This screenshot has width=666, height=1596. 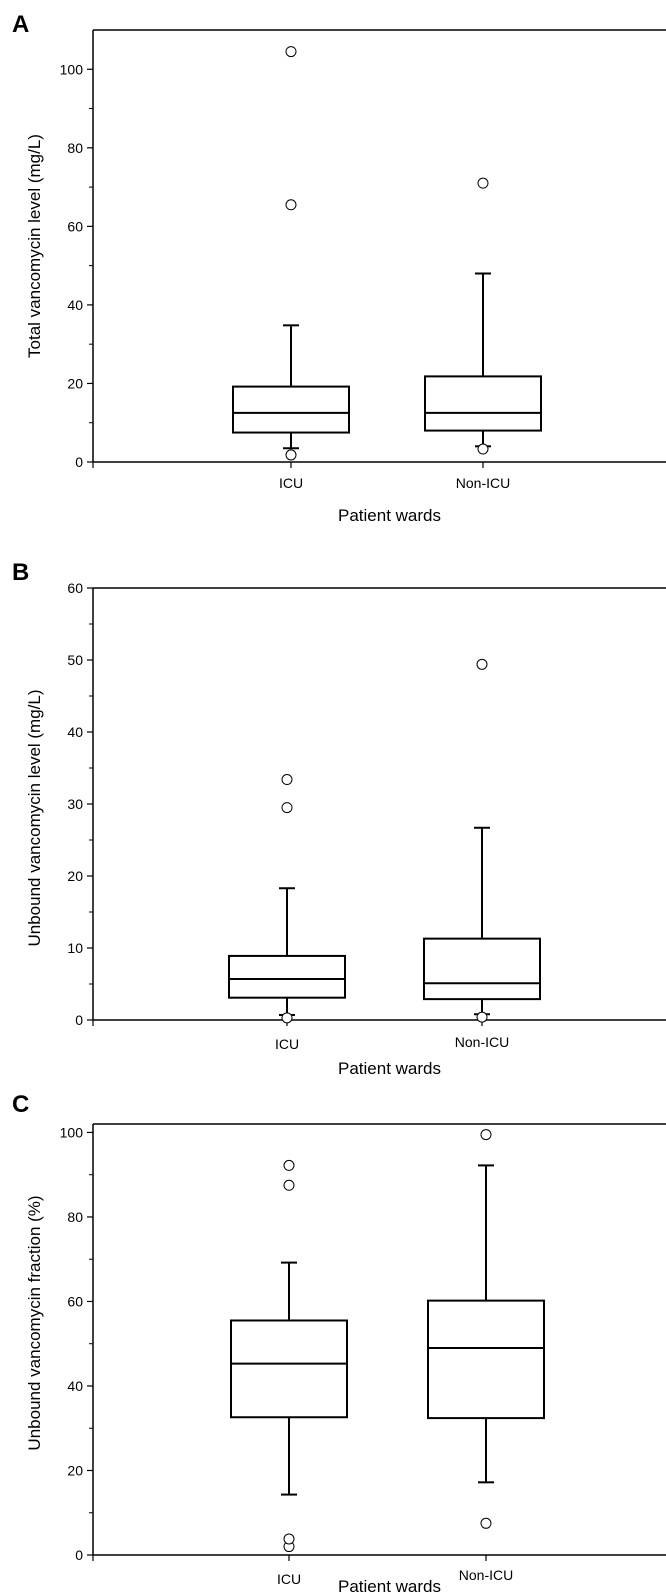 I want to click on panel-a-letter: A, so click(x=20, y=24).